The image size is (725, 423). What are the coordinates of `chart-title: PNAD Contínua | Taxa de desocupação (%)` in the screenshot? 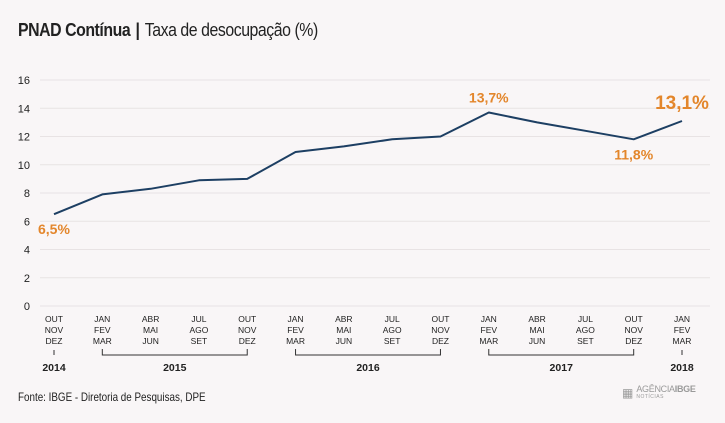 It's located at (168, 30).